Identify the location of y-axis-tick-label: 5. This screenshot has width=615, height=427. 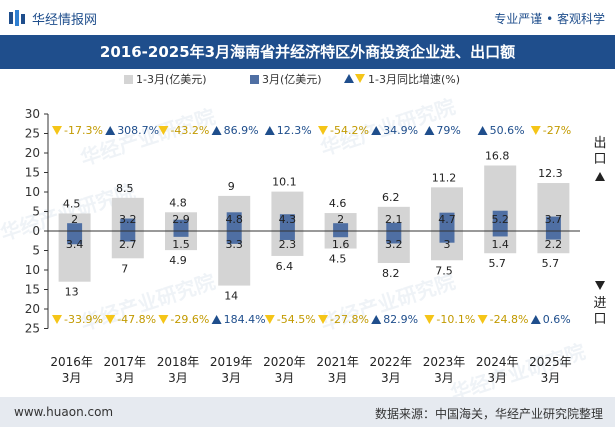
(36, 251).